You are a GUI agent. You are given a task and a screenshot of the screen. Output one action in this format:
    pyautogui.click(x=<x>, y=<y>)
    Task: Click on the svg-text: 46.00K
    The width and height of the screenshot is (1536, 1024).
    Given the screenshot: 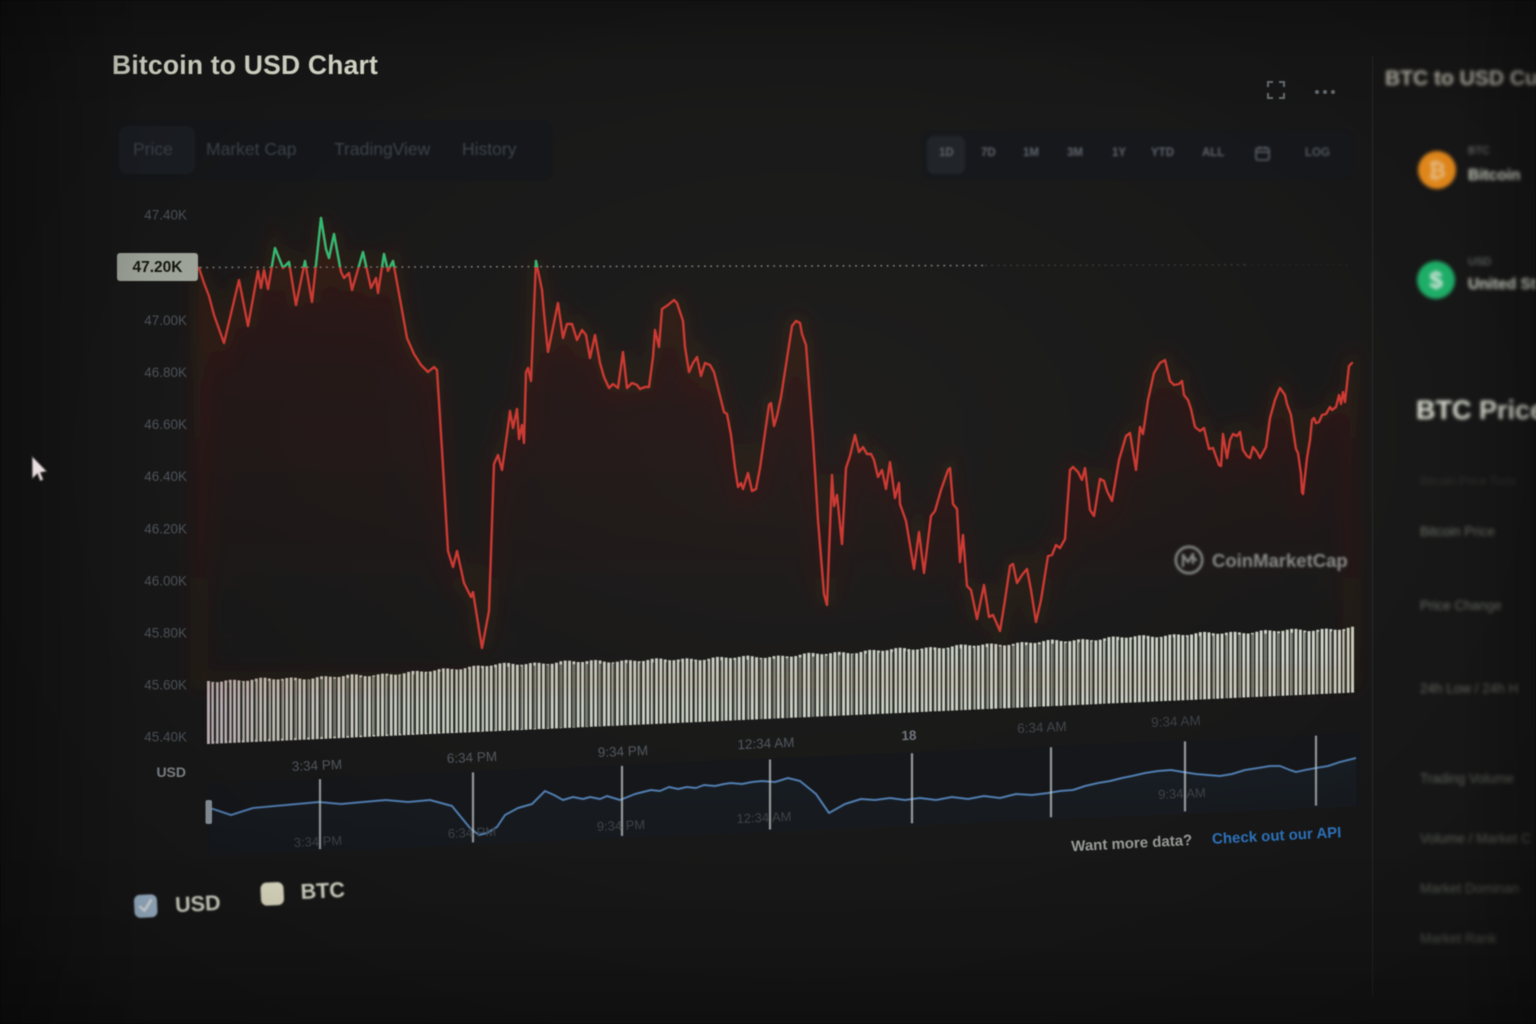 What is the action you would take?
    pyautogui.click(x=165, y=581)
    